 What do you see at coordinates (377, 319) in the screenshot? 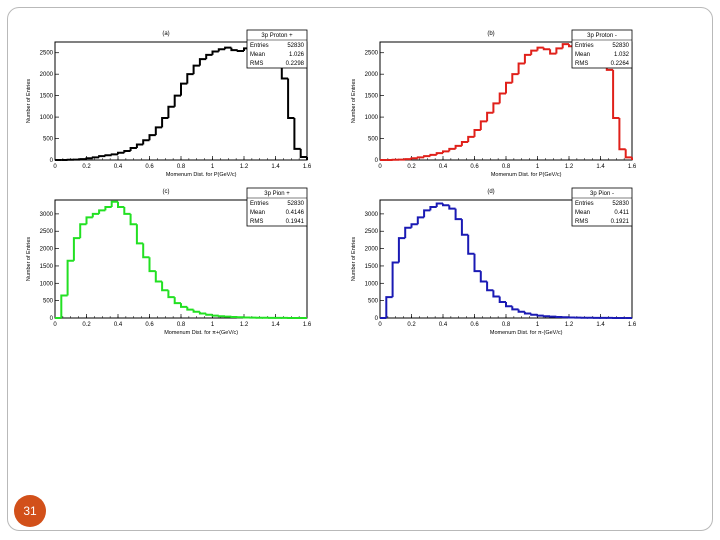
I see `y-tick-label: 0` at bounding box center [377, 319].